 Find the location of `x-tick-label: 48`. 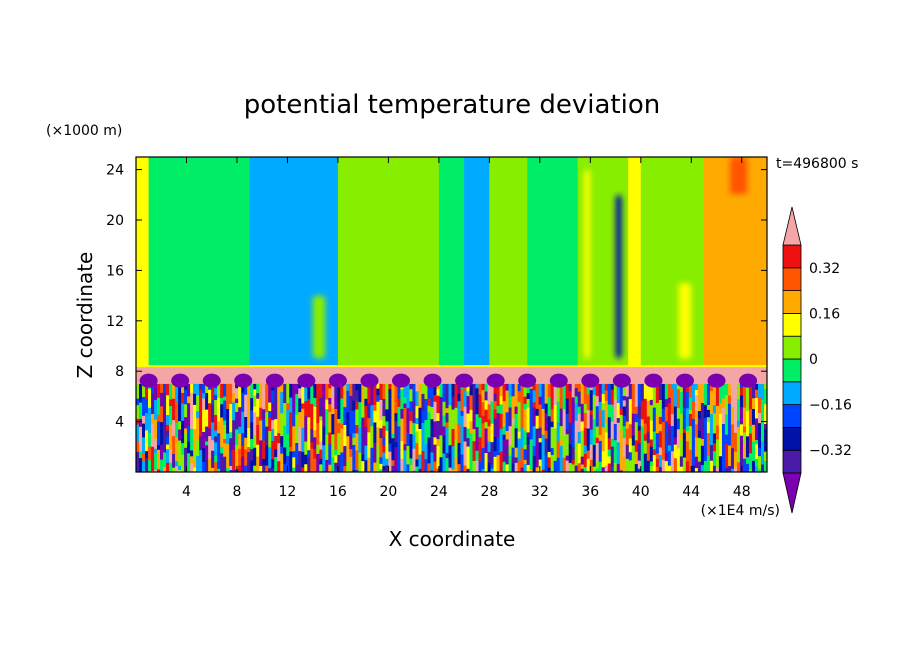

x-tick-label: 48 is located at coordinates (742, 492).